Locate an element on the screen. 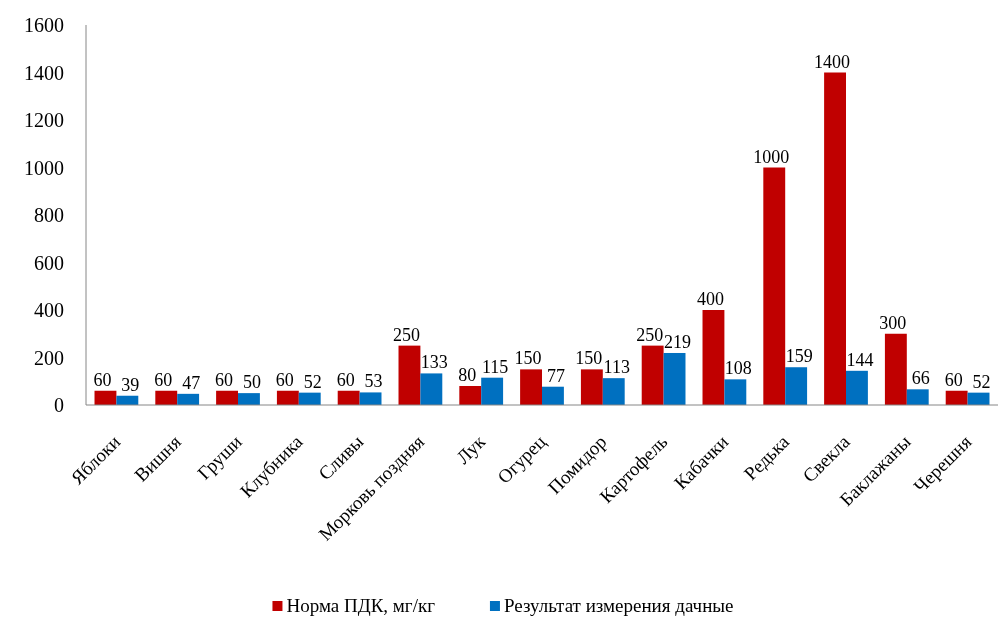 The width and height of the screenshot is (1006, 637). y-tick-label: 800 is located at coordinates (49, 215).